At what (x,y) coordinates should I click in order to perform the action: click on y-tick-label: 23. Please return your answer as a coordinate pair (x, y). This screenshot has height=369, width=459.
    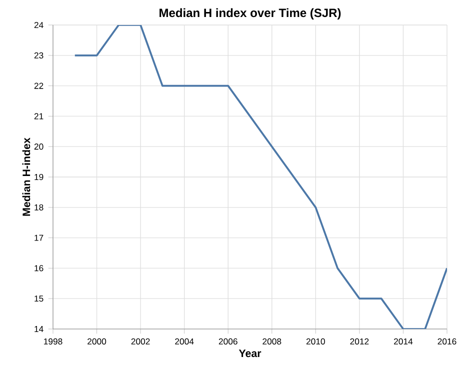
    Looking at the image, I should click on (39, 55).